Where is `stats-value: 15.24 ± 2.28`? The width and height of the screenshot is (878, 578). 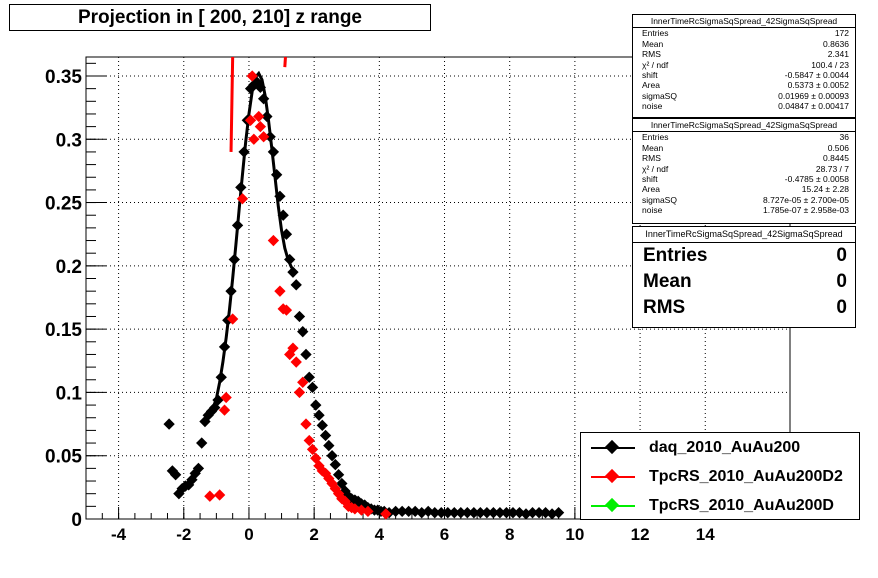
stats-value: 15.24 ± 2.28 is located at coordinates (825, 189).